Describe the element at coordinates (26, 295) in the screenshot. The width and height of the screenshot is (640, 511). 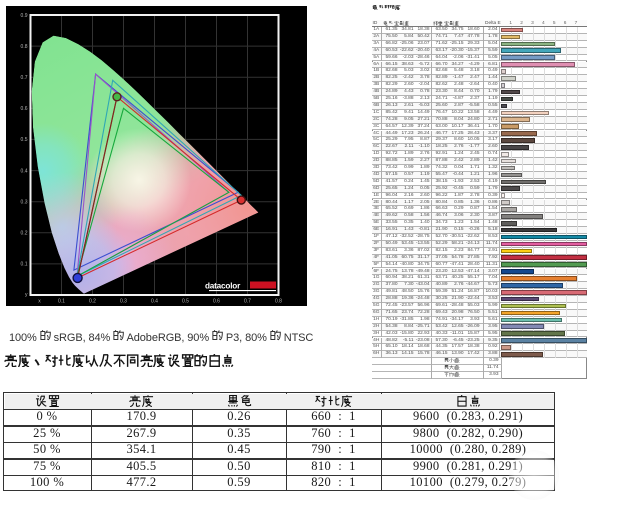
I see `svg-text: y` at that location.